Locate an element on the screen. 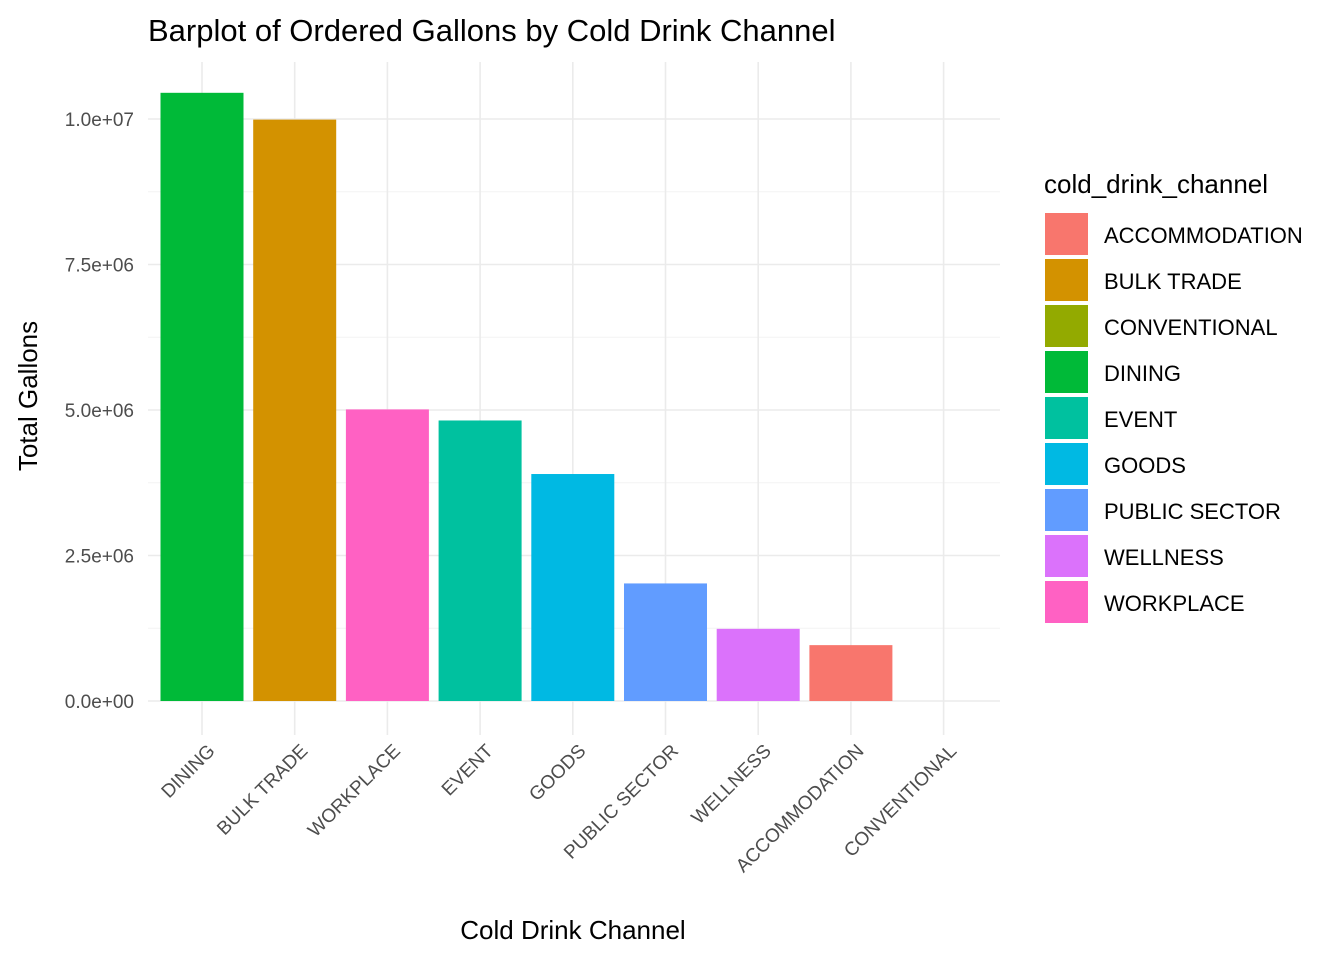  legend-label: CONVENTIONAL is located at coordinates (1191, 327).